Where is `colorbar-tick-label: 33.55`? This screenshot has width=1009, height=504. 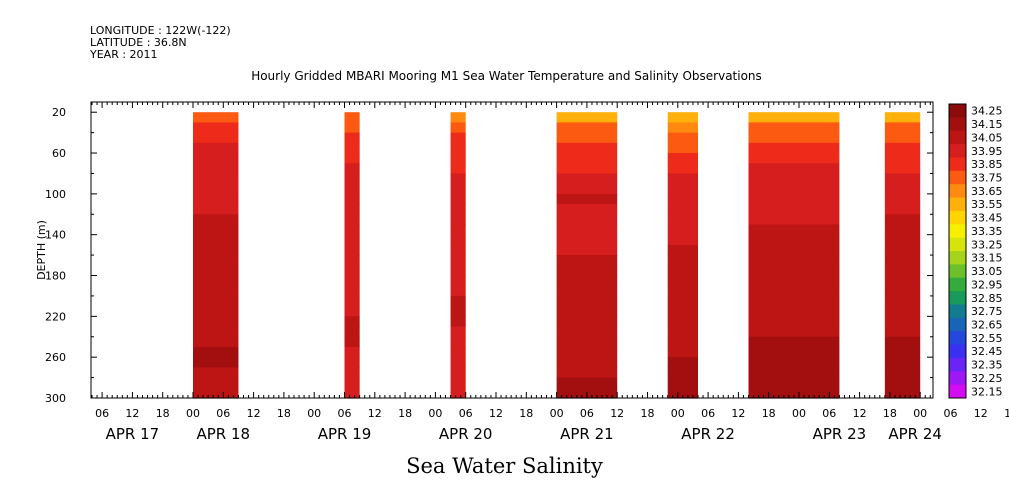
colorbar-tick-label: 33.55 is located at coordinates (987, 204).